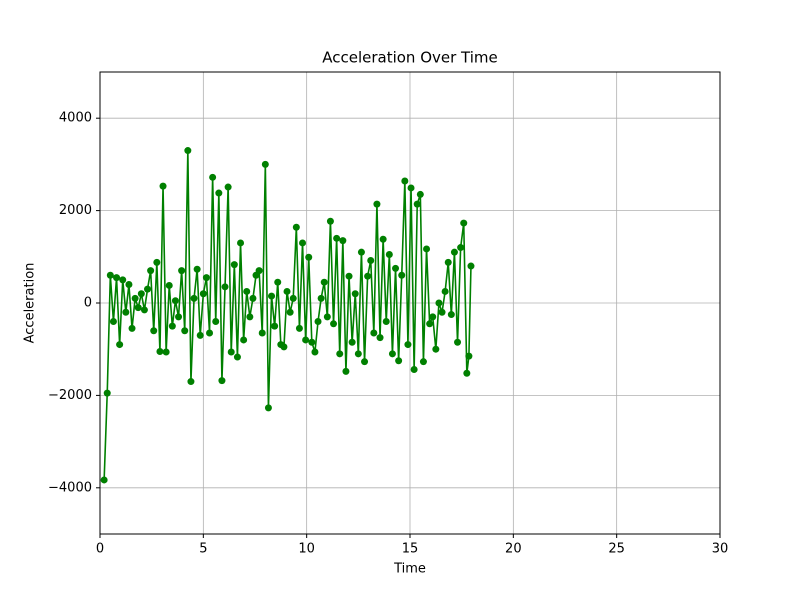 The width and height of the screenshot is (800, 604). I want to click on y-tick-label: −4000, so click(70, 487).